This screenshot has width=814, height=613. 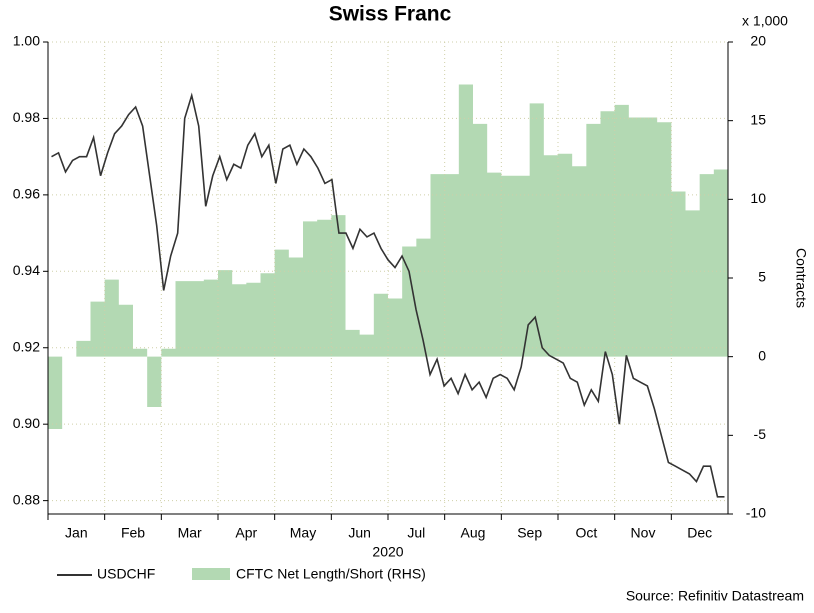 What do you see at coordinates (765, 21) in the screenshot?
I see `y2-unit: x 1,000` at bounding box center [765, 21].